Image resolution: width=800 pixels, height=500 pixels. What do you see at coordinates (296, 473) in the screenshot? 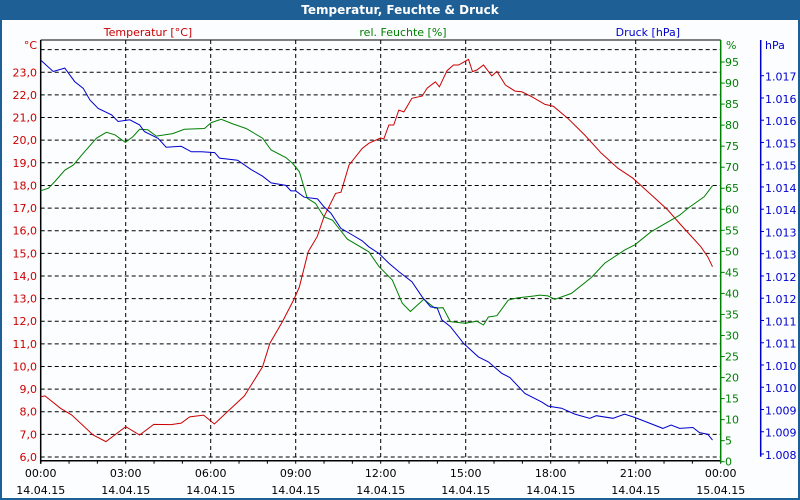
I see `x-tick-time-label: 09:00` at bounding box center [296, 473].